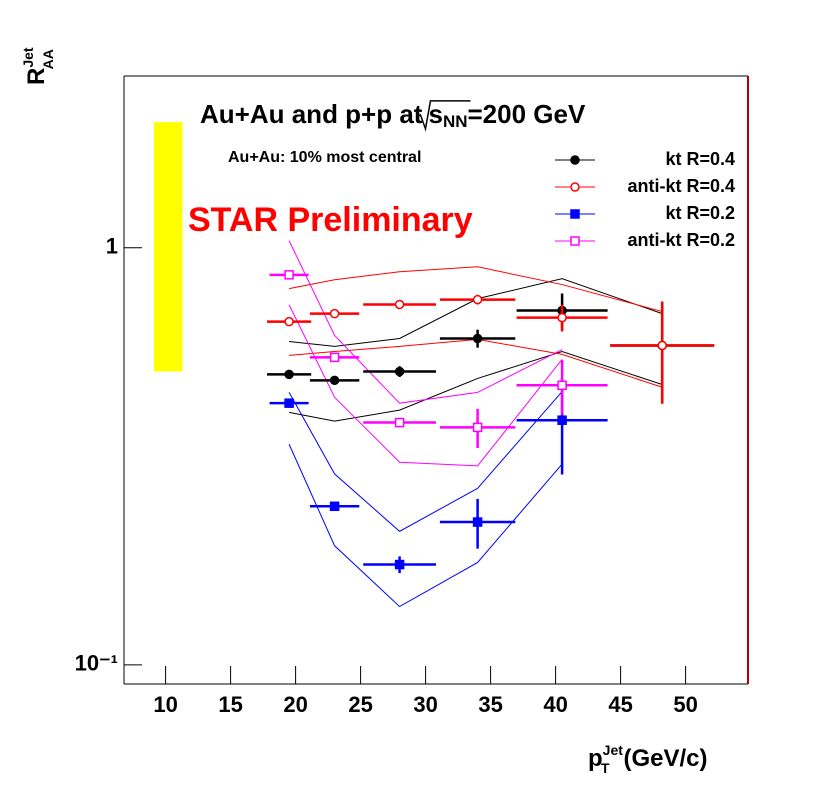 The width and height of the screenshot is (830, 804). Describe the element at coordinates (490, 704) in the screenshot. I see `x-tick-label: 35` at that location.